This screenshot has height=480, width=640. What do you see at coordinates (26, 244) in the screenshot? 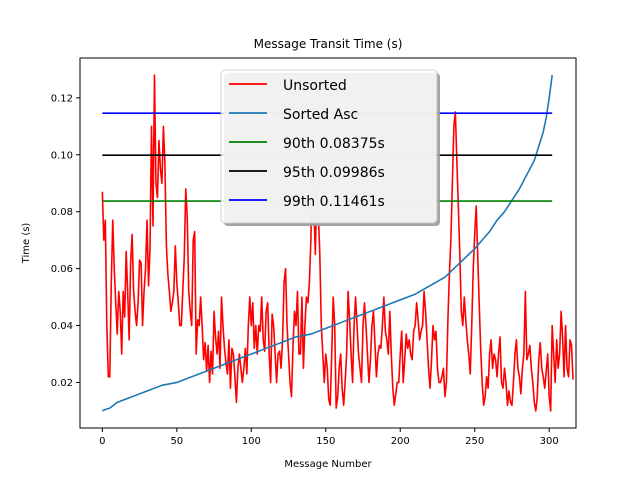
I see `y-axis-label: Time (s)` at bounding box center [26, 244].